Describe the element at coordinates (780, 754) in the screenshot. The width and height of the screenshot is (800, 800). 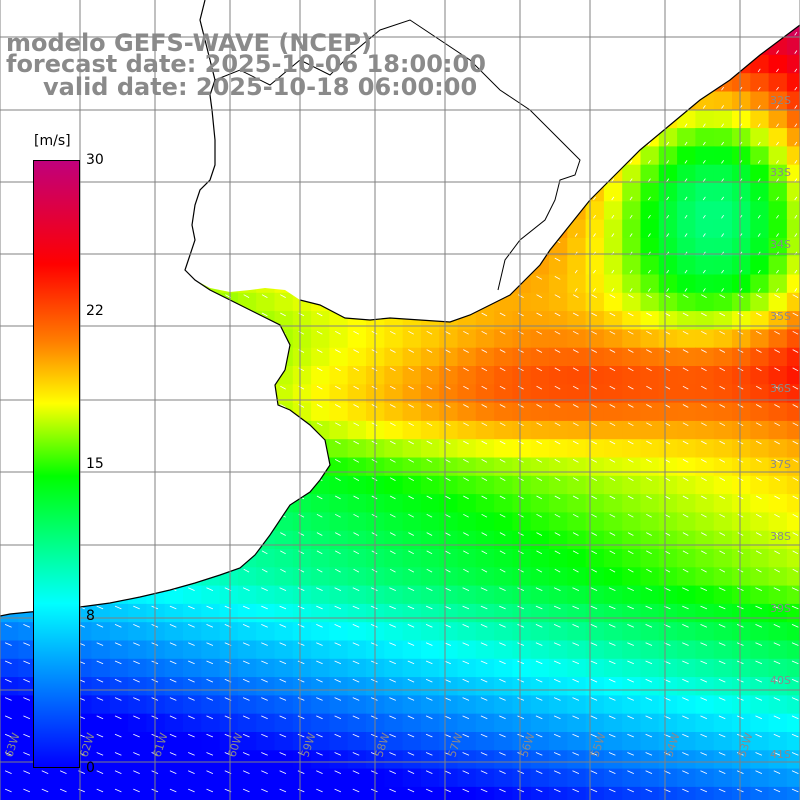
I see `latitude-label: 41S` at that location.